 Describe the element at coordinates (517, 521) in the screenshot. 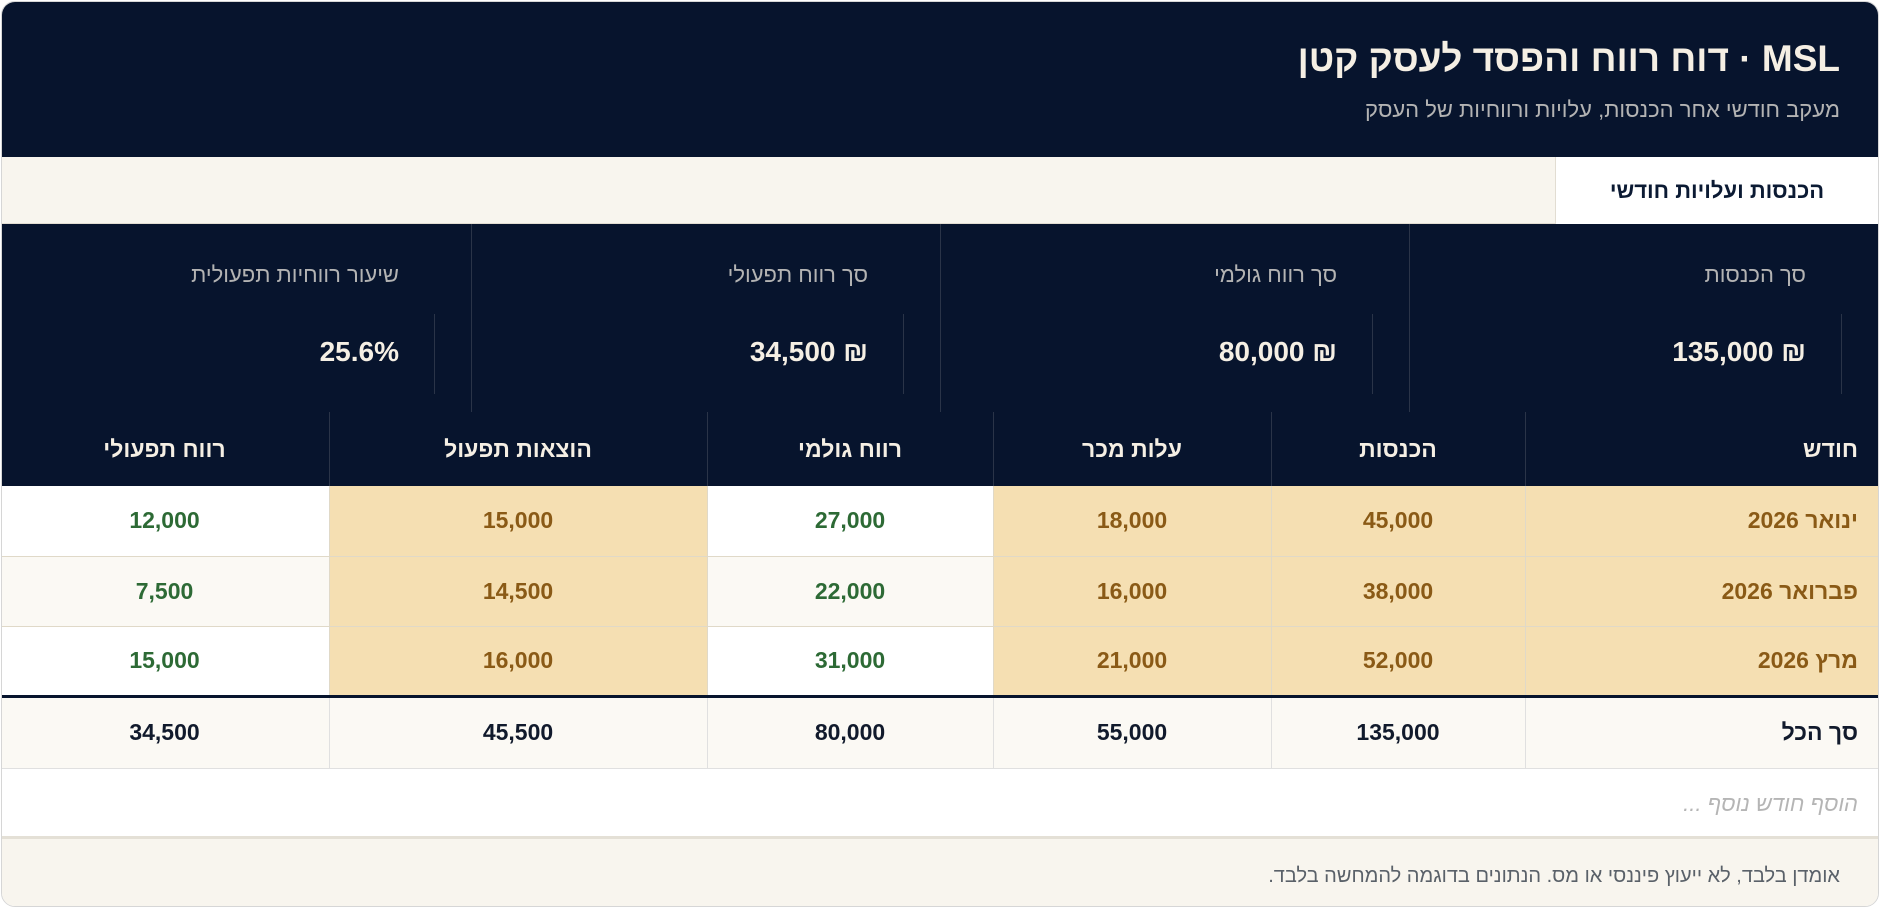

I see `opex-cell: 15,000` at that location.